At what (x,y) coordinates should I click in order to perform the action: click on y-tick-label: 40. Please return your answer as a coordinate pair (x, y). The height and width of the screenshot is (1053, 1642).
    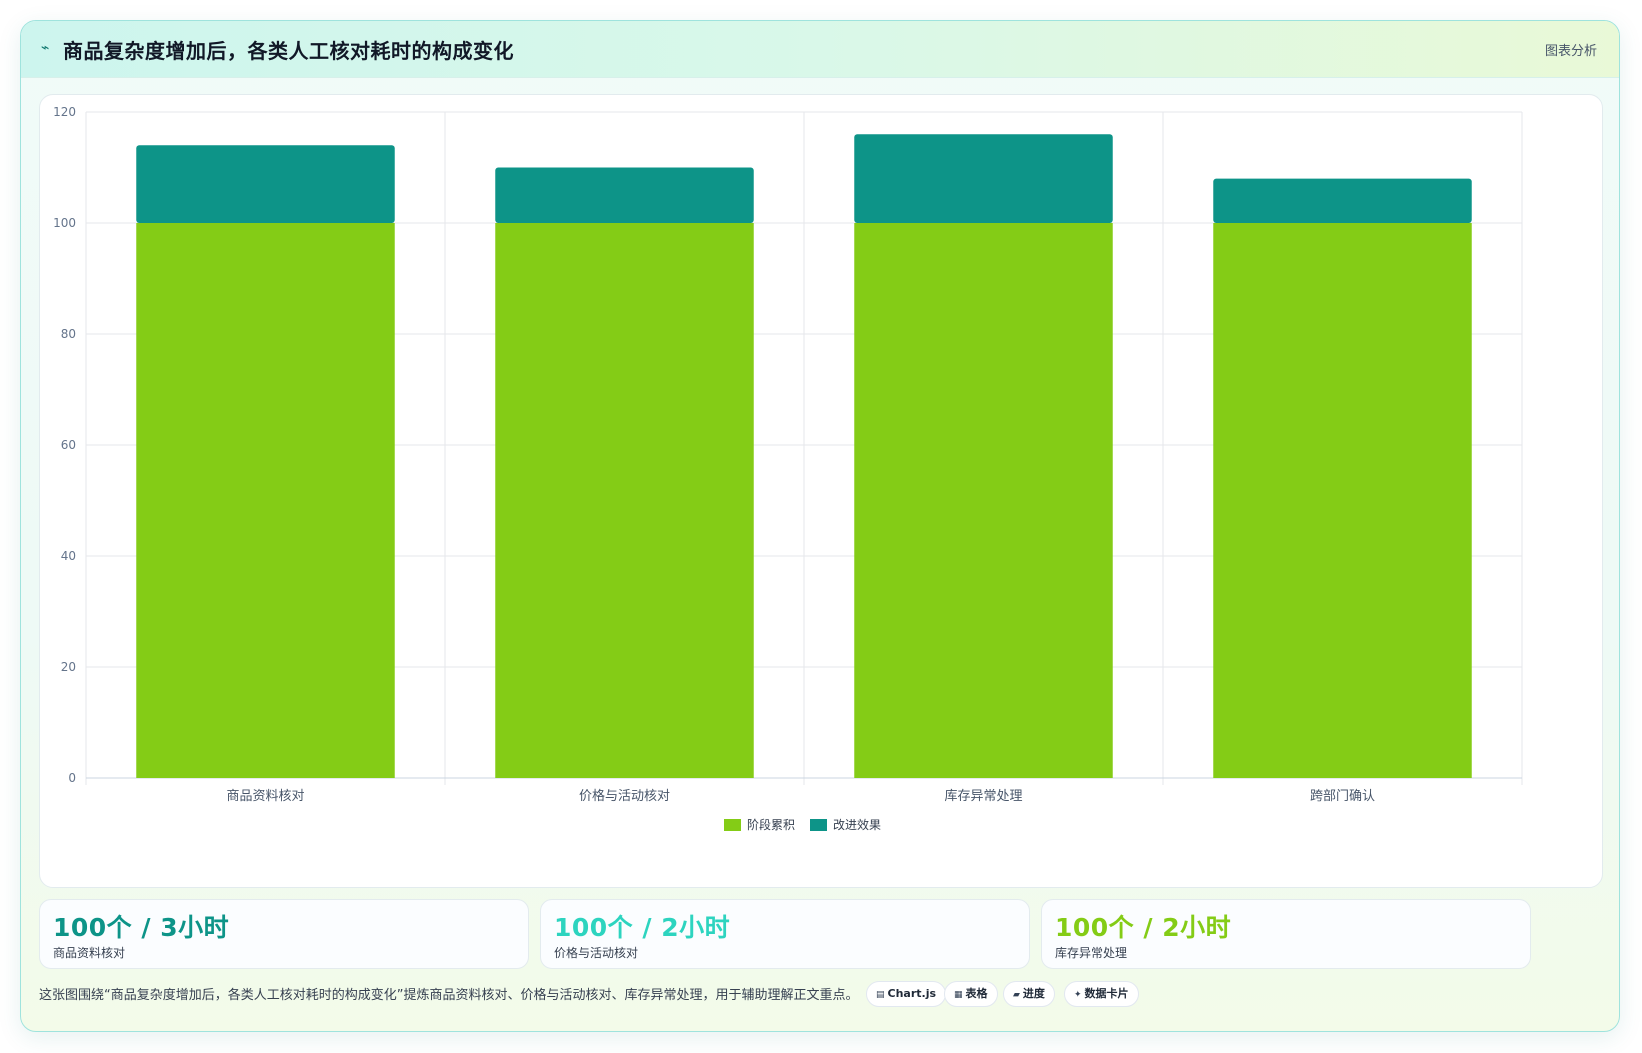
    Looking at the image, I should click on (68, 556).